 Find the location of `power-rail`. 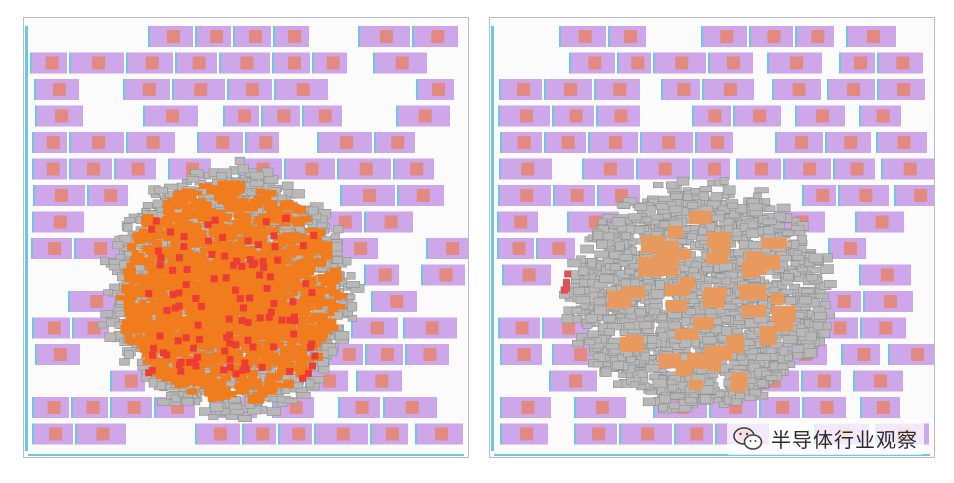

power-rail is located at coordinates (246, 455).